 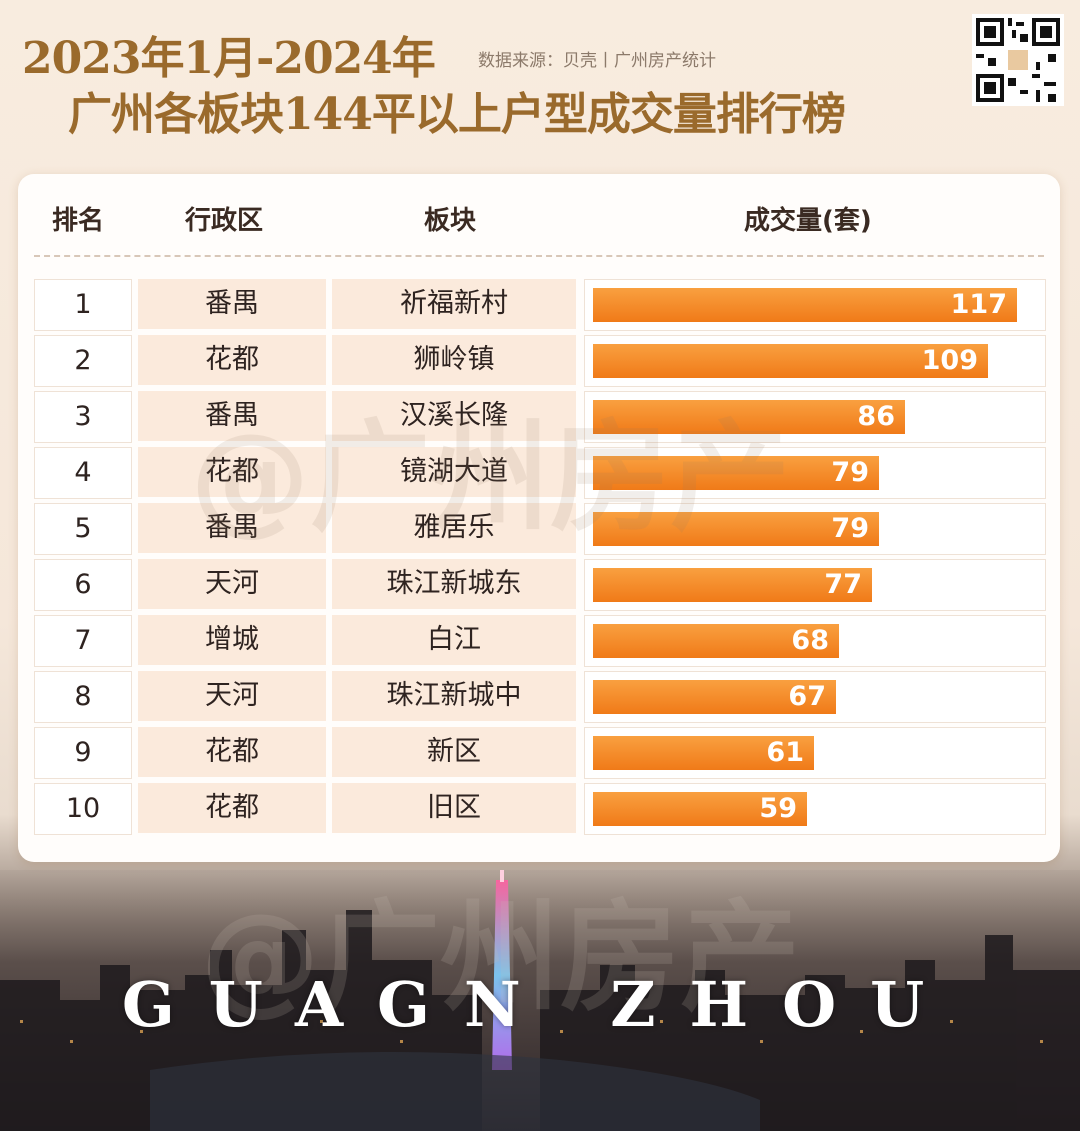 I want to click on header-block: 板块, so click(x=450, y=221).